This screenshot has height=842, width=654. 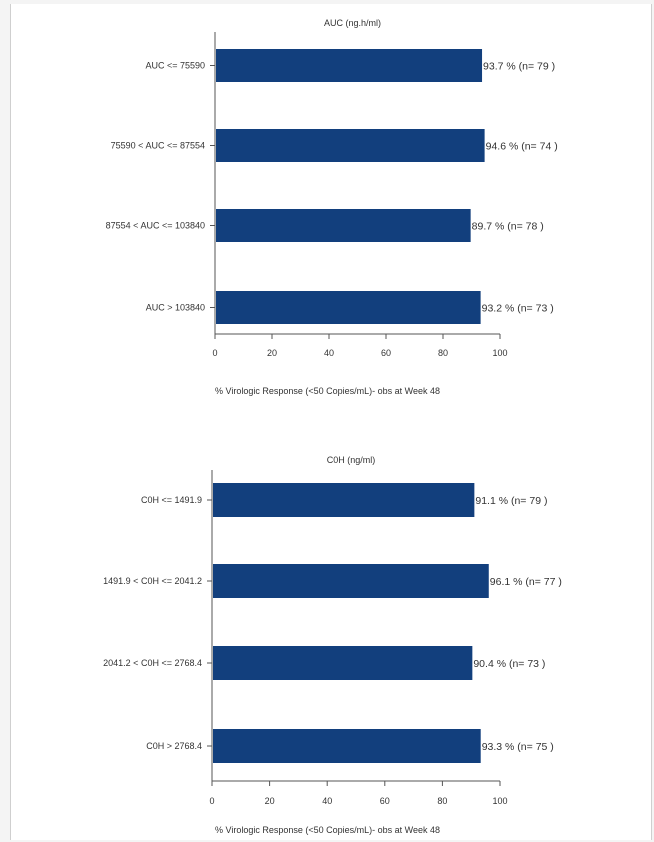 What do you see at coordinates (171, 500) in the screenshot?
I see `c0h-category-label: C0H <= 1491.9` at bounding box center [171, 500].